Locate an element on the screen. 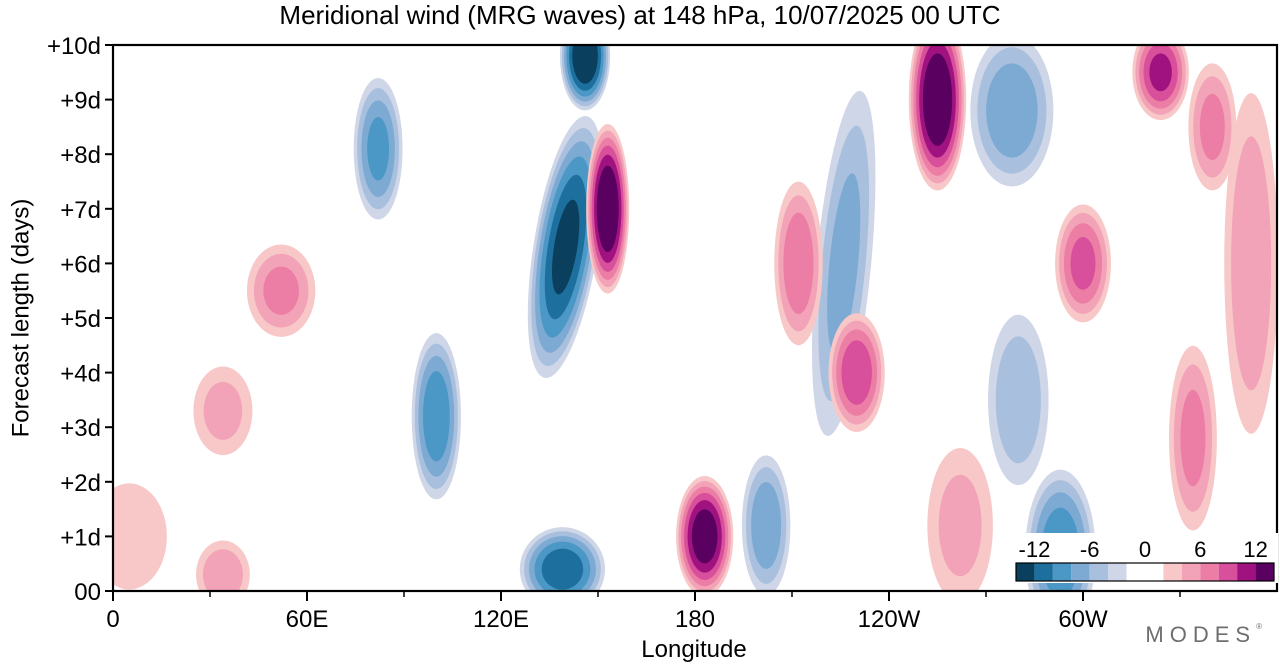 This screenshot has height=664, width=1280. modes-logo-text: MODES is located at coordinates (1201, 634).